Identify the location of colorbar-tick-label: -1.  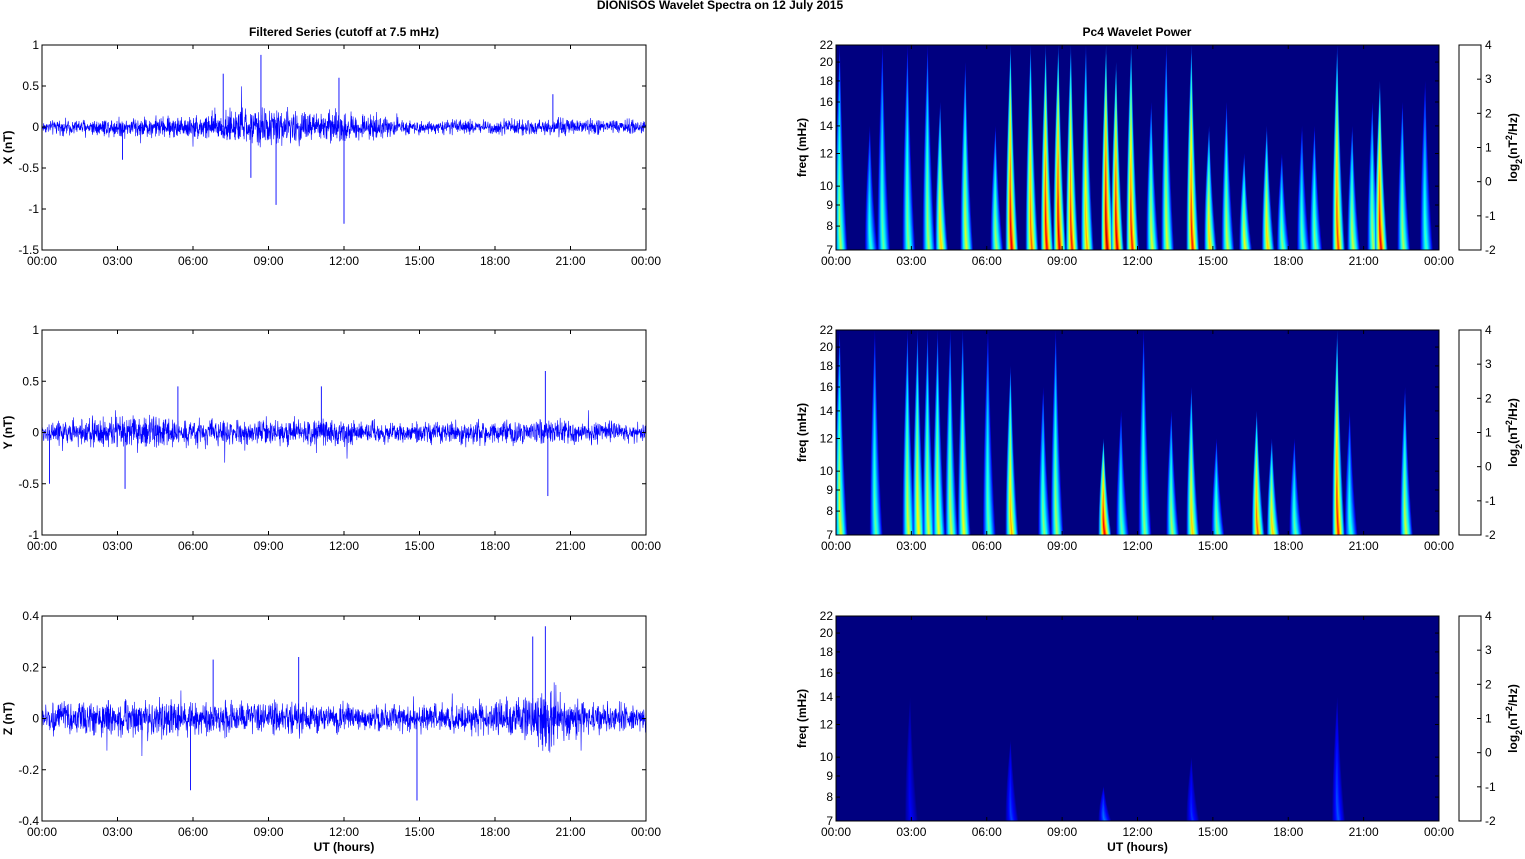
(1490, 787).